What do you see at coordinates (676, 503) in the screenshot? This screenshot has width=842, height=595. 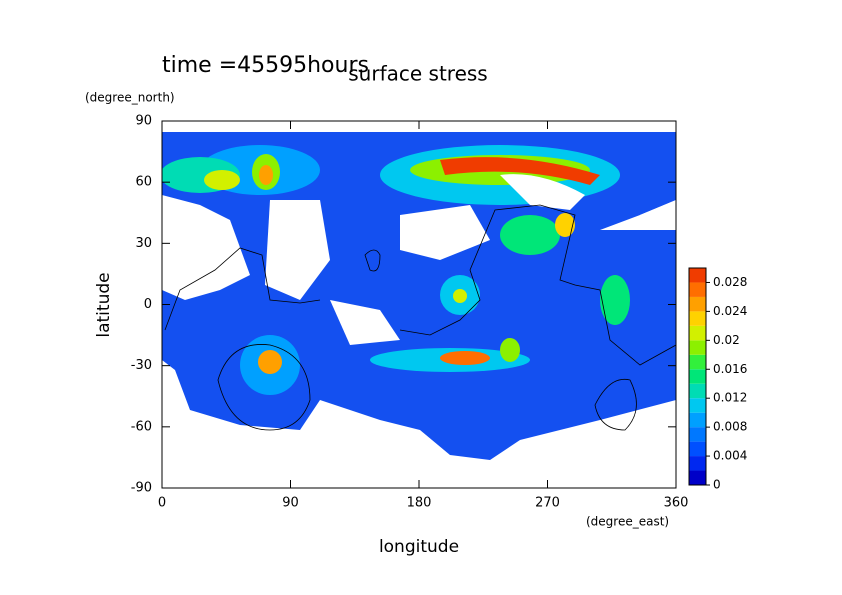 I see `x-tick-label: 360` at bounding box center [676, 503].